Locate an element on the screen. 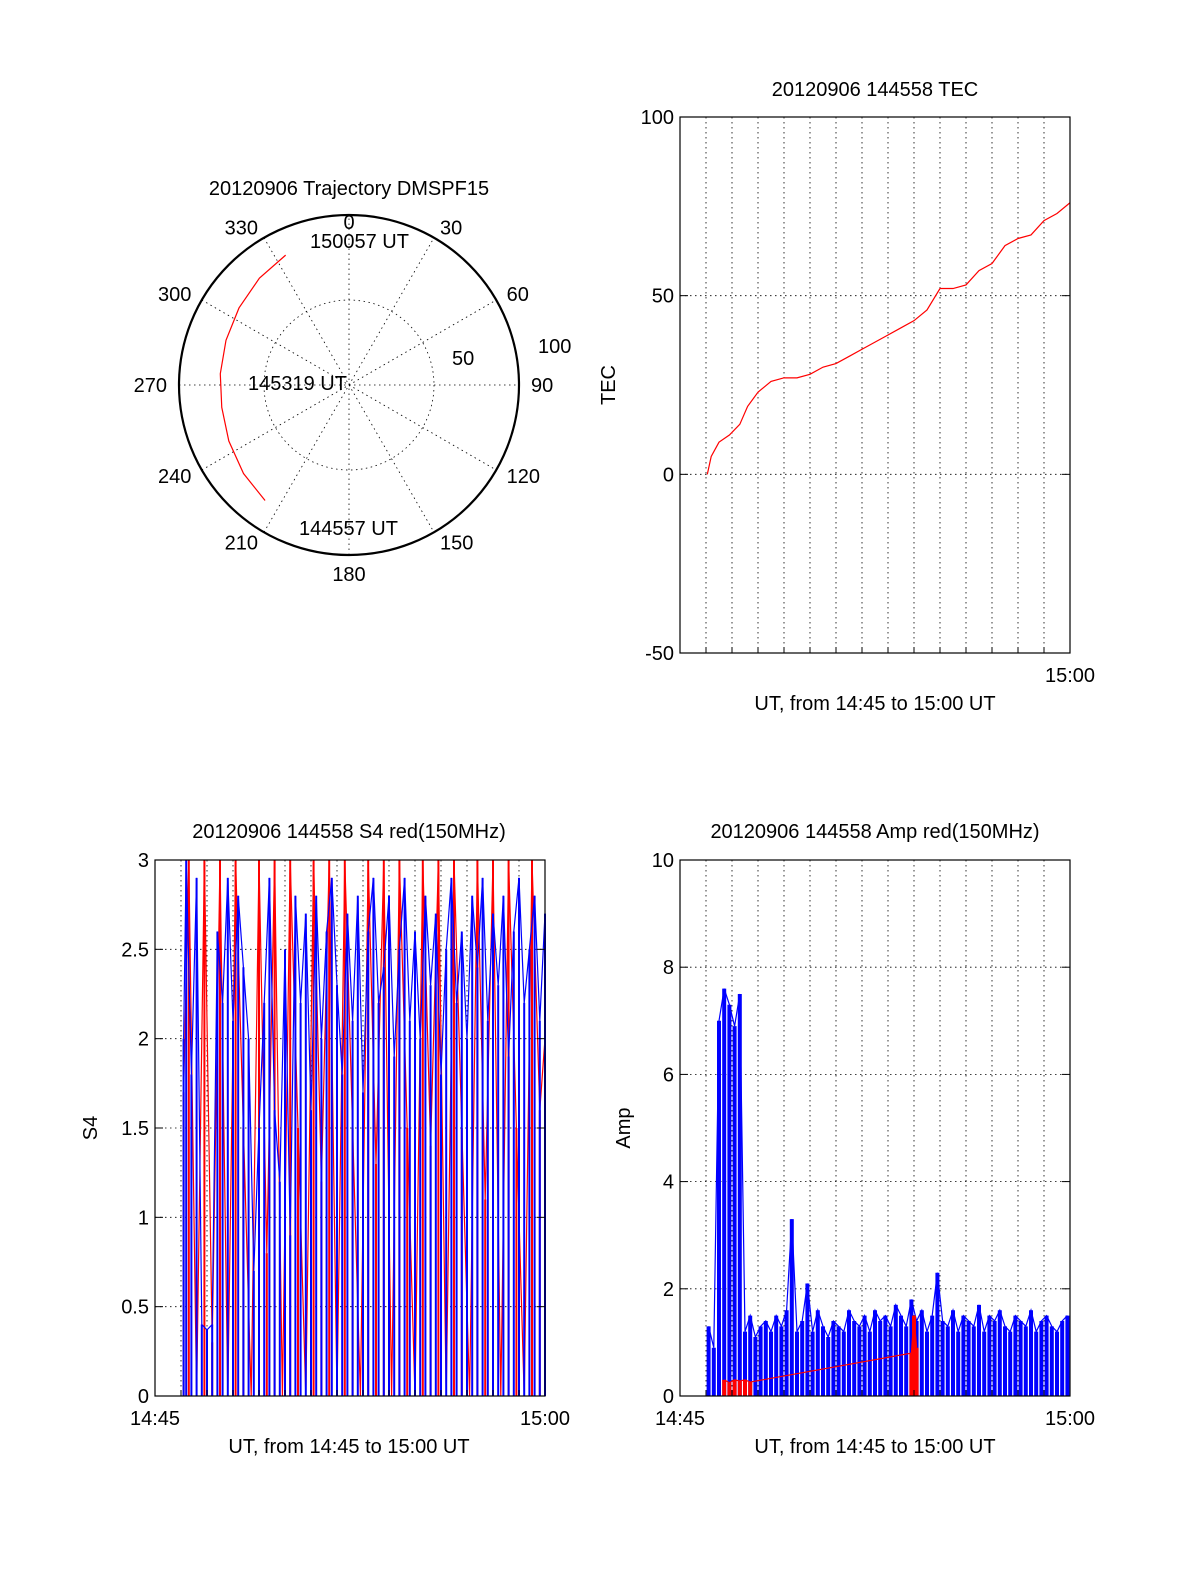 The height and width of the screenshot is (1575, 1200). polar-angle-label: 210 is located at coordinates (241, 544).